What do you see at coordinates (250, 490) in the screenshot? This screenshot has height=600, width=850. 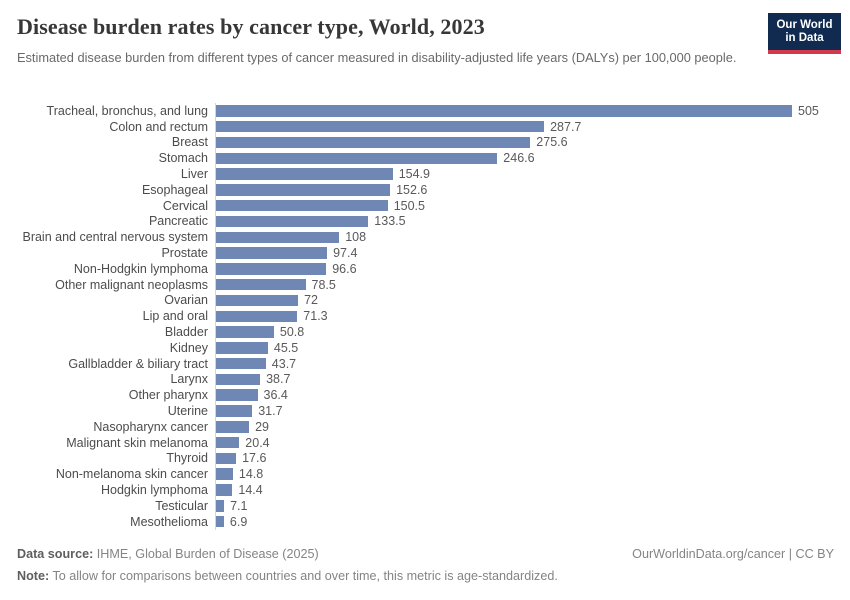 I see `value-label: 14.4` at bounding box center [250, 490].